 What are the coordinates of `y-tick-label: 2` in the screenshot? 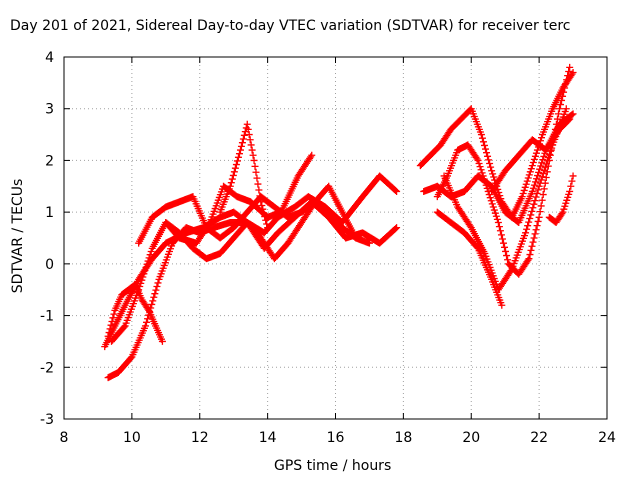 It's located at (49, 161).